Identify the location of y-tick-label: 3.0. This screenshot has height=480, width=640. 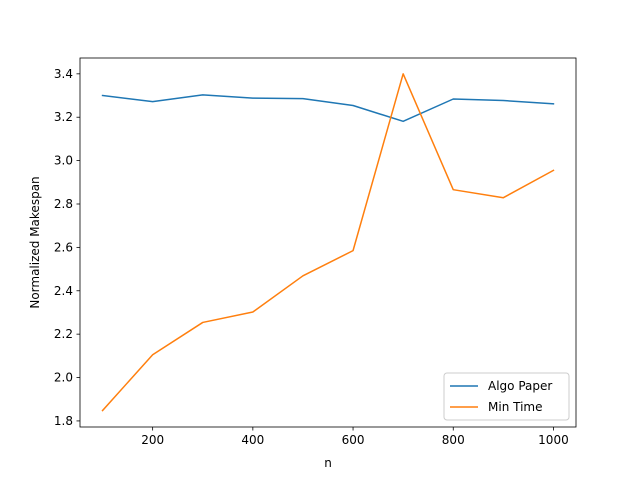
(63, 161).